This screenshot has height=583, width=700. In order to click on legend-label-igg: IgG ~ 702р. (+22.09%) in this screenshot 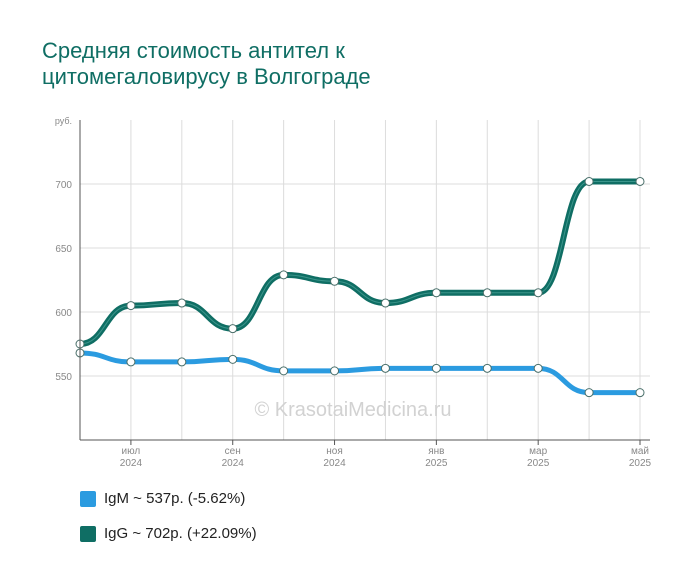, I will do `click(180, 533)`.